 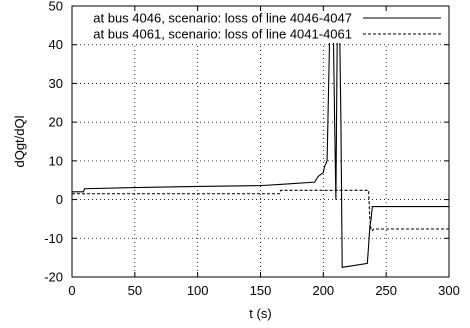 What do you see at coordinates (19, 141) in the screenshot?
I see `y-axis-label: dQgt/dQl` at bounding box center [19, 141].